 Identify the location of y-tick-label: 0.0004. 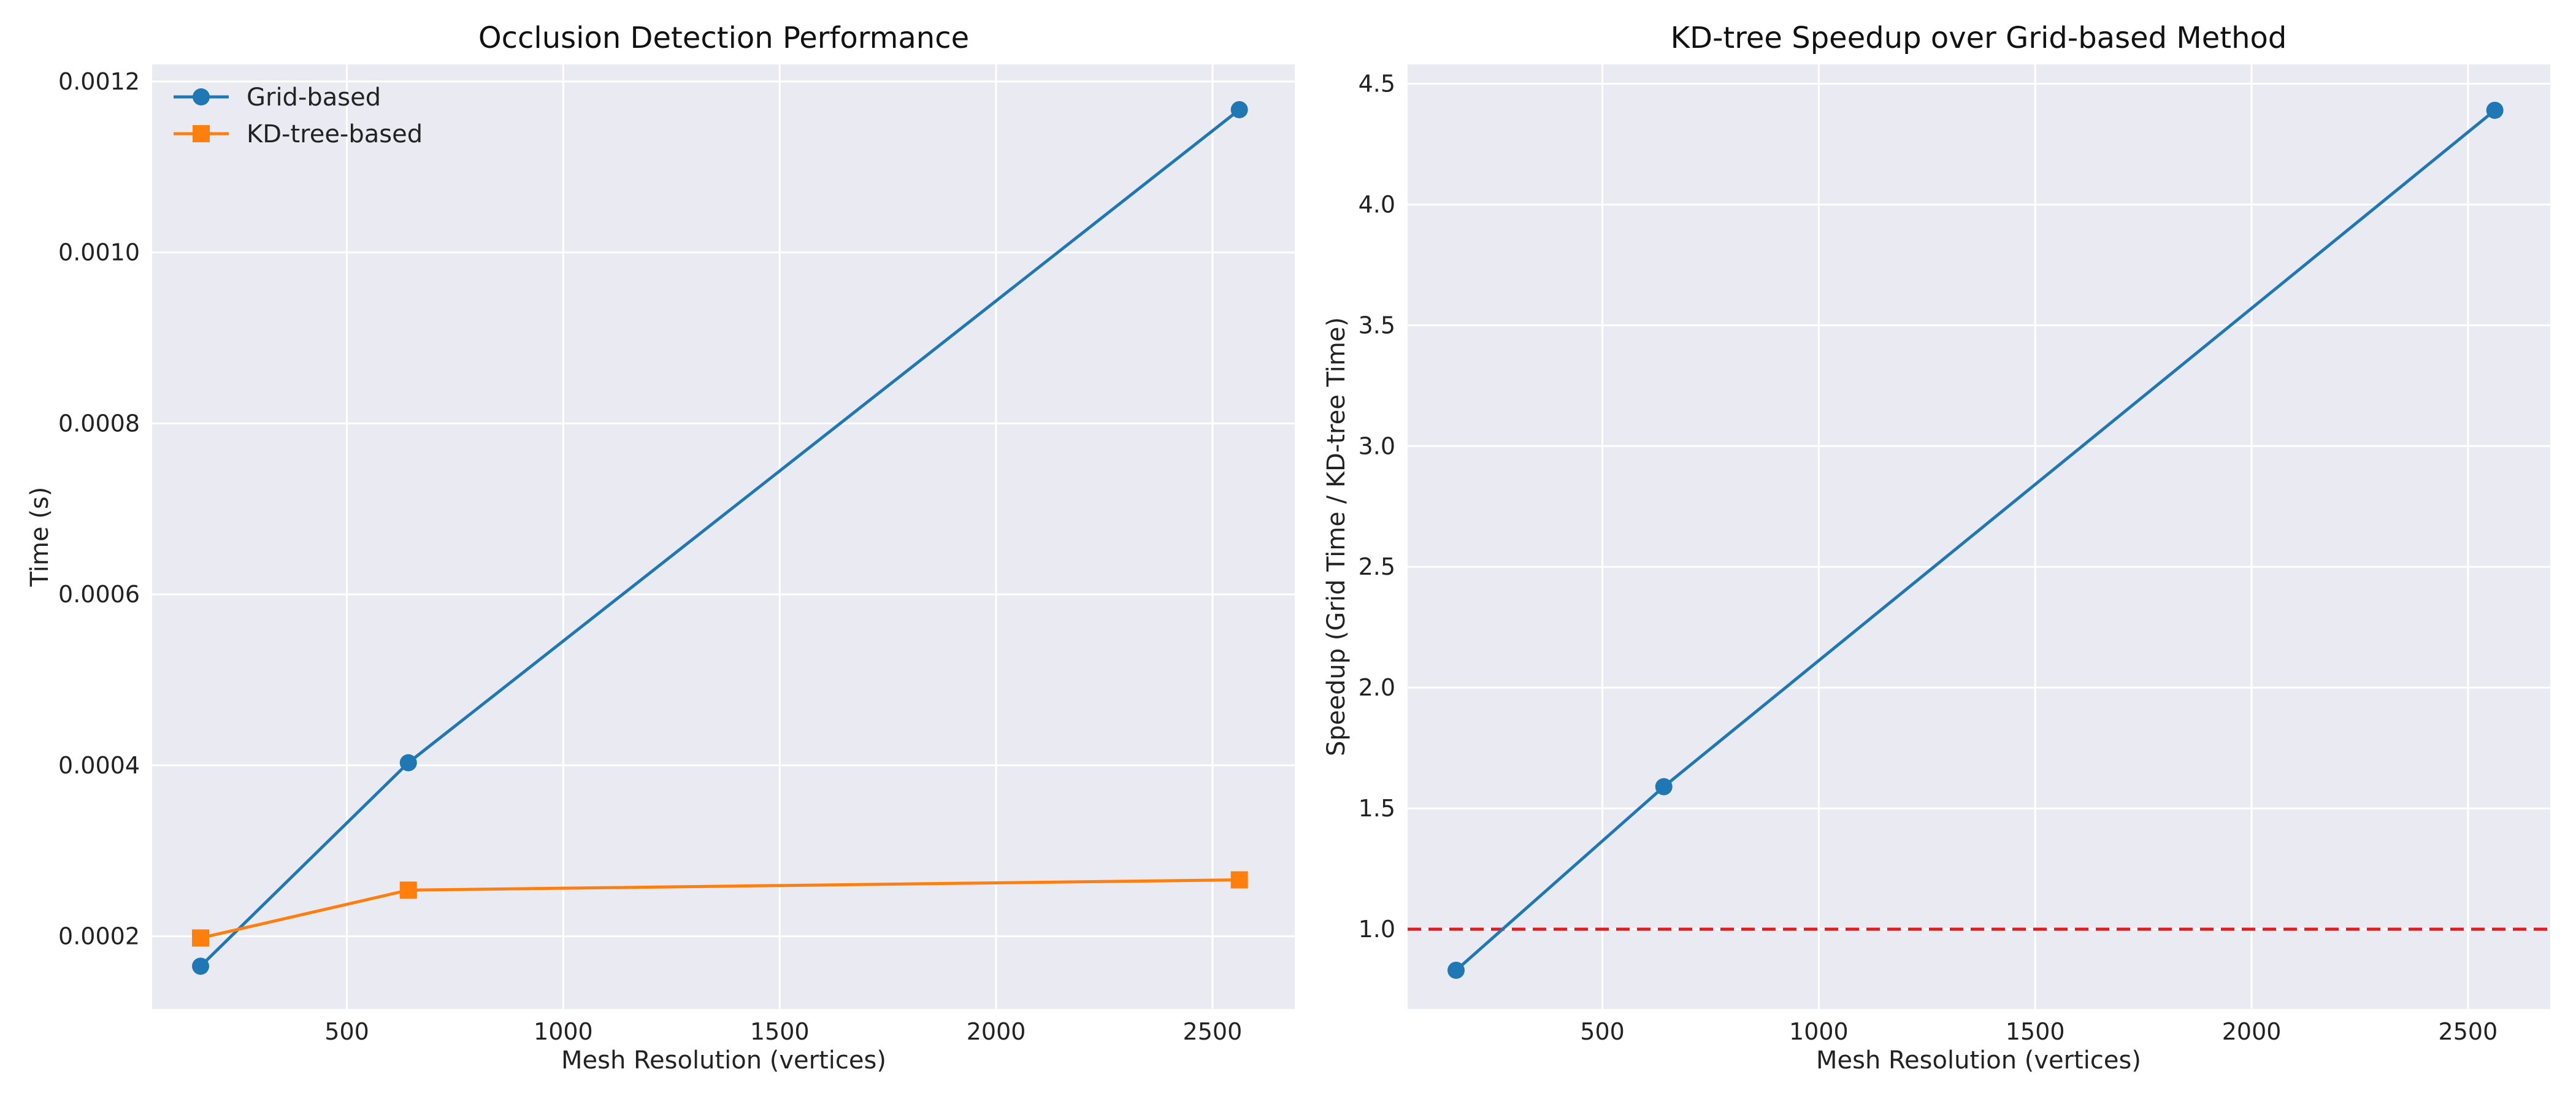
(99, 765).